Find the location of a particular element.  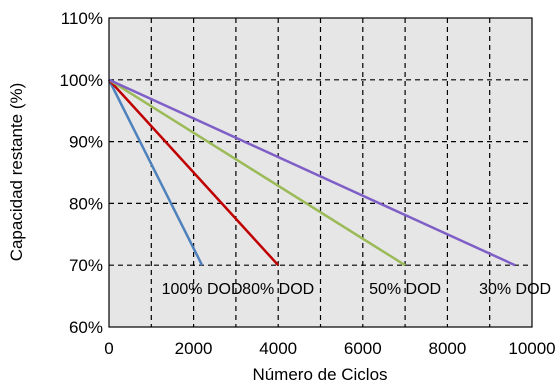

y-tick-label: 80% is located at coordinates (86, 203).